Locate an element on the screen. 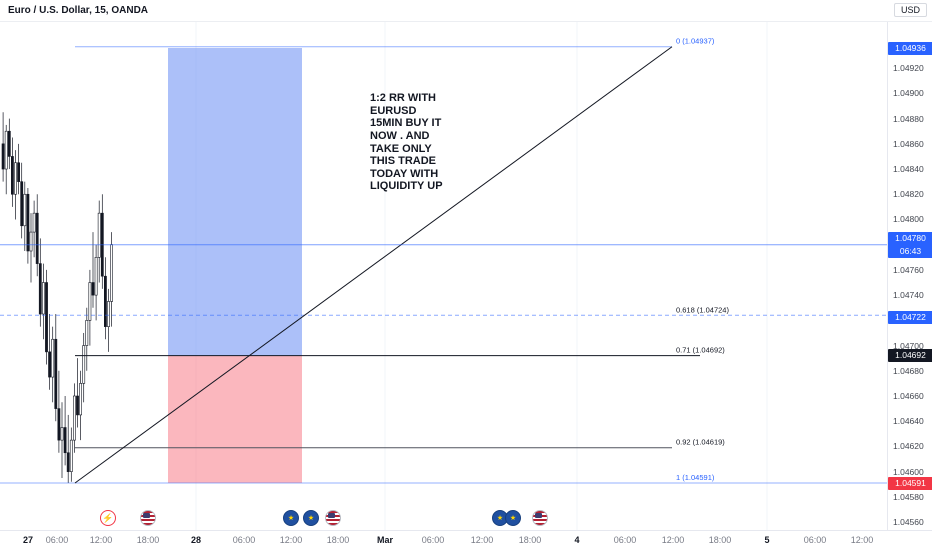 This screenshot has height=550, width=932. time-tick: 4 is located at coordinates (577, 540).